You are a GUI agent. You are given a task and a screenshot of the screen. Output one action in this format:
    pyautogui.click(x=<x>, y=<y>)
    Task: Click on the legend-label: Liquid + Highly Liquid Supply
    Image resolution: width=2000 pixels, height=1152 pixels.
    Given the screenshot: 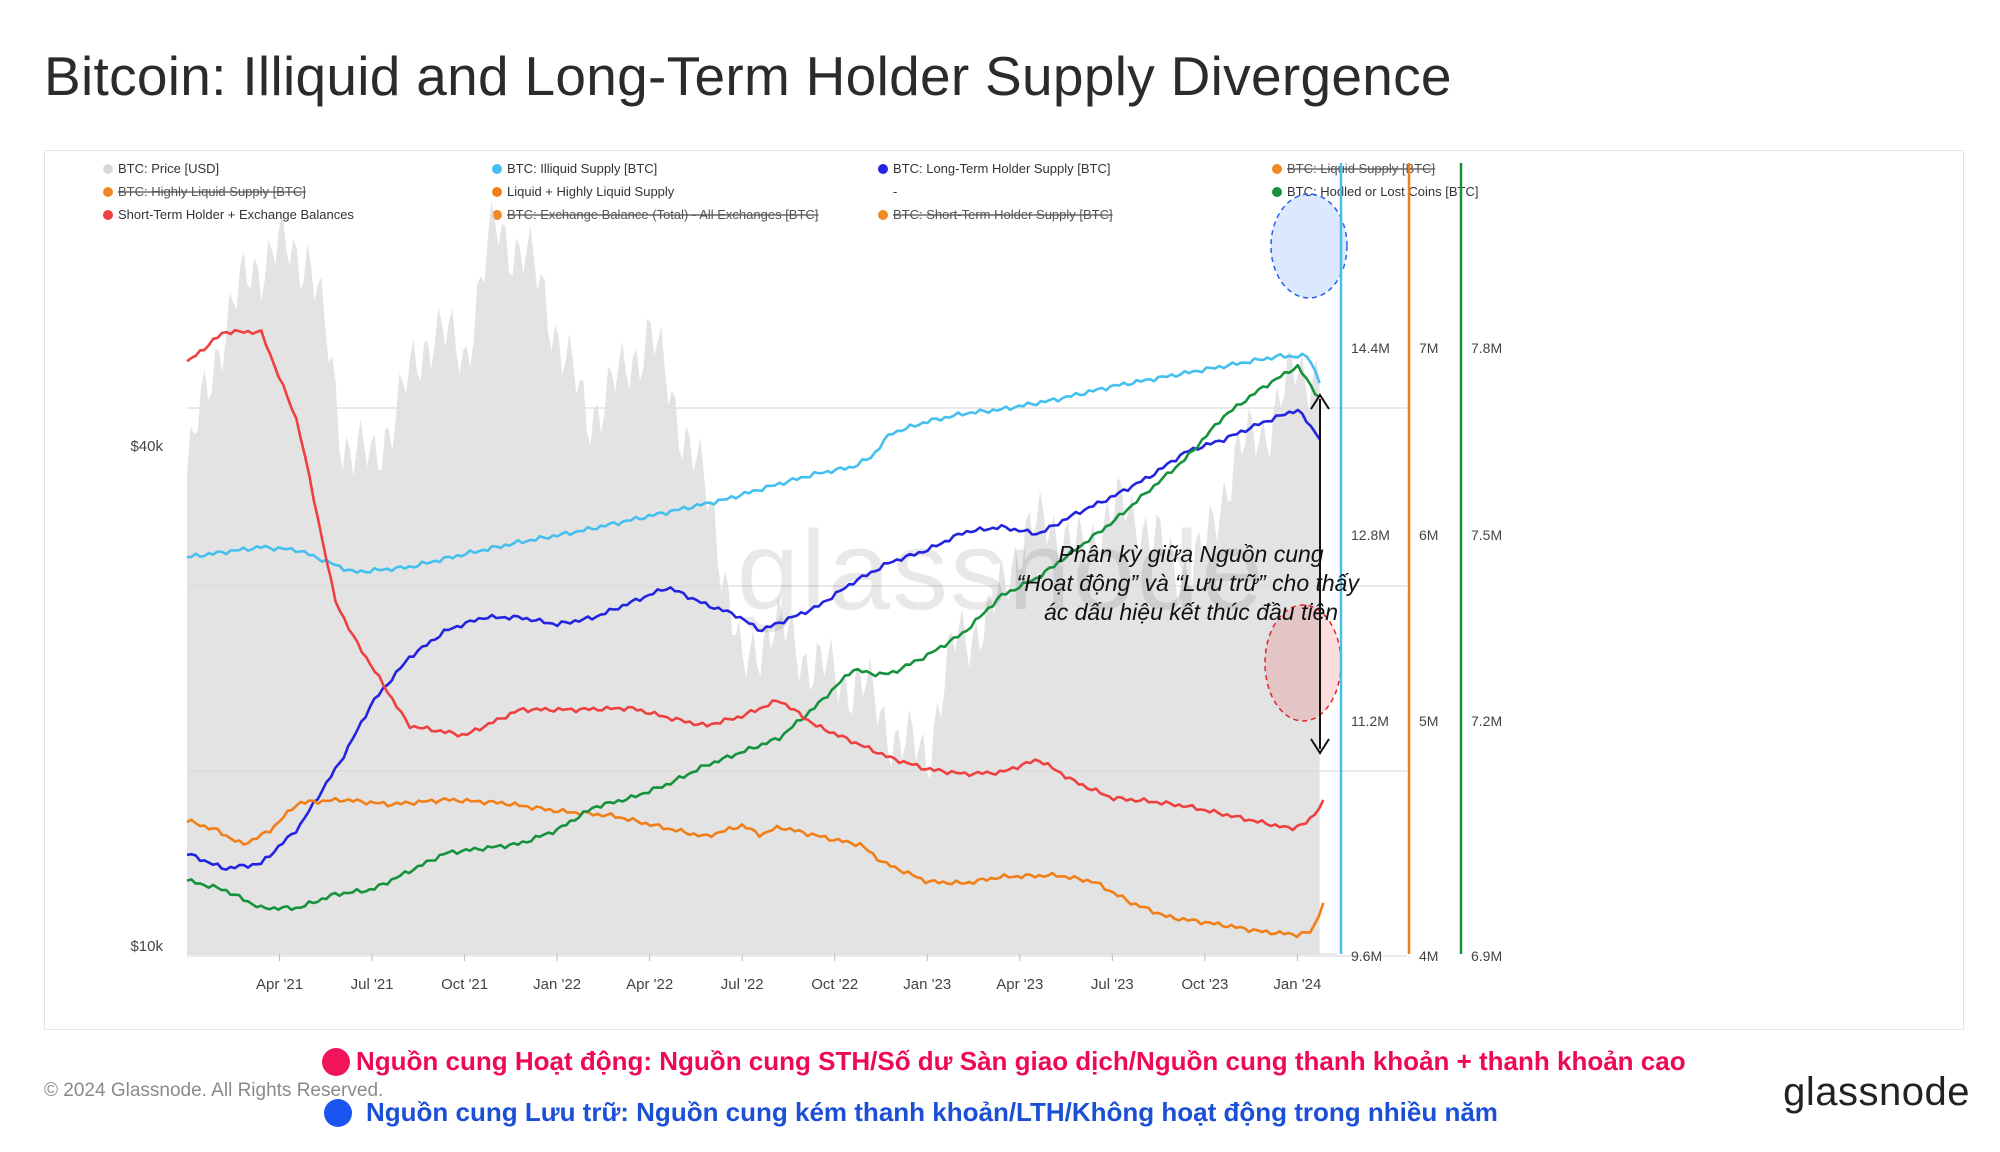 What is the action you would take?
    pyautogui.click(x=591, y=191)
    